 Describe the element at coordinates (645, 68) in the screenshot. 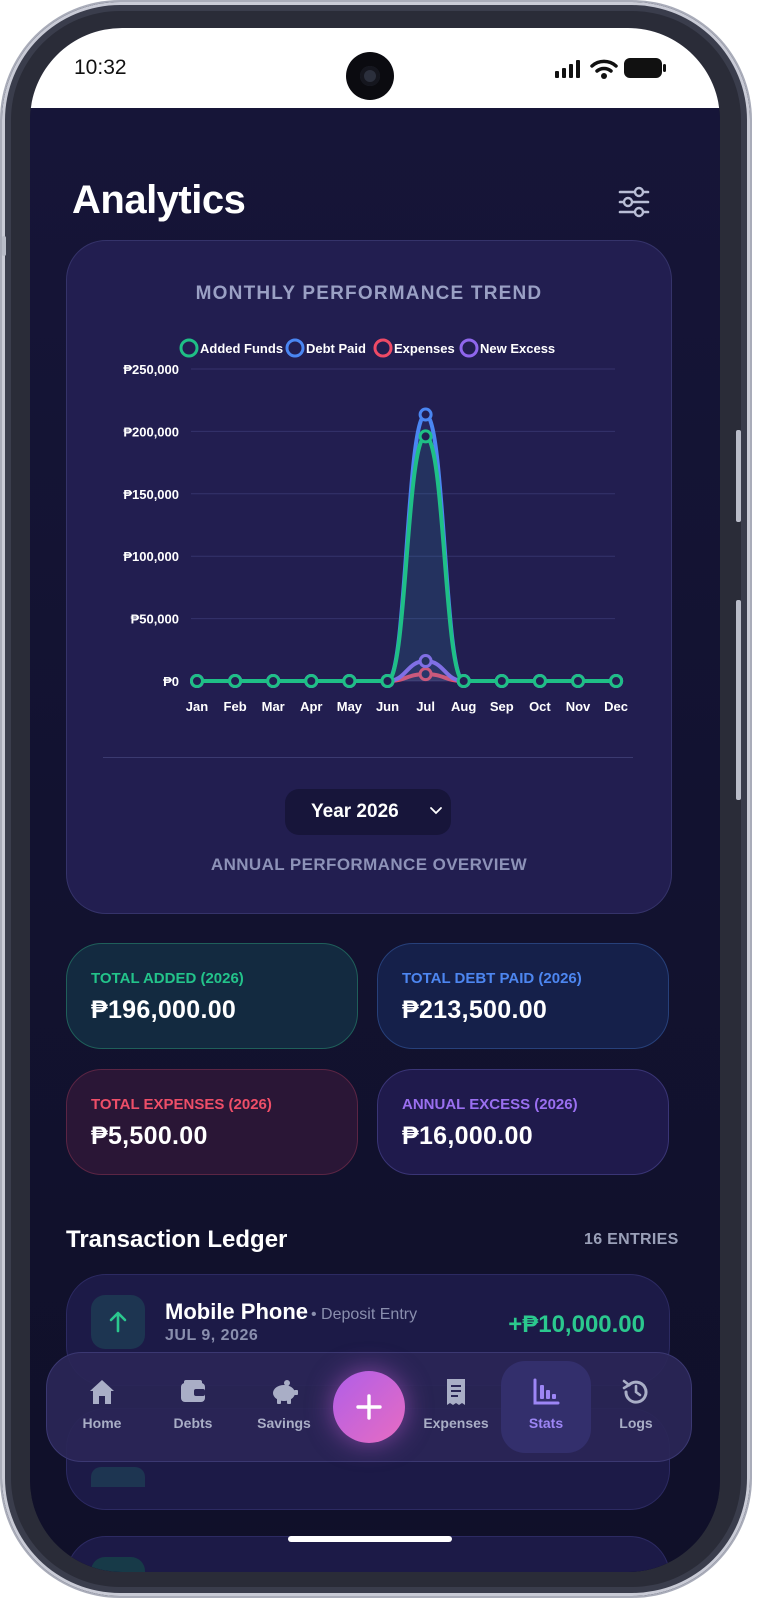

I see `battery-icon` at that location.